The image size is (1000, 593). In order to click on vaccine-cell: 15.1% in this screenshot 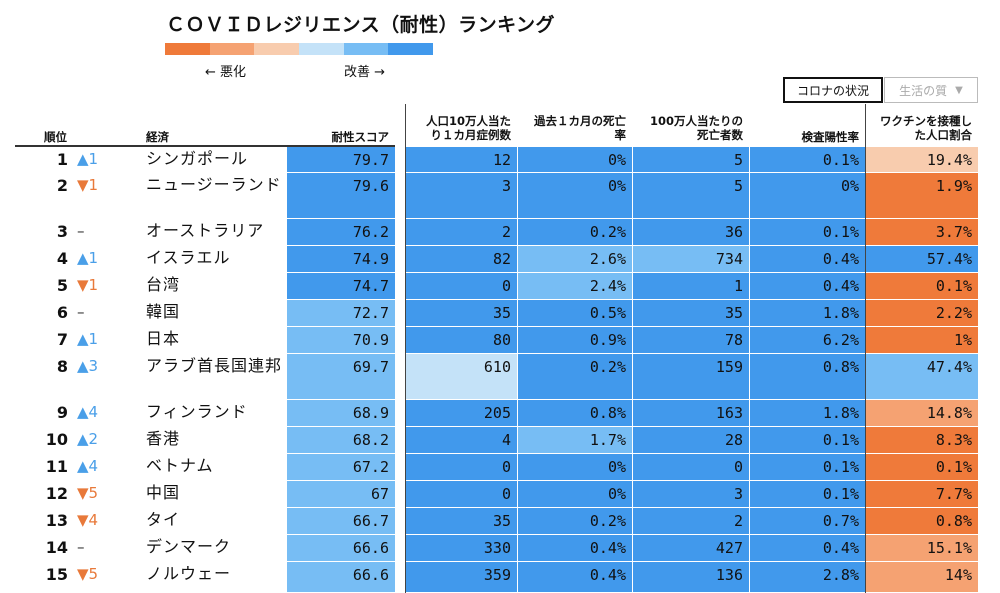, I will do `click(922, 548)`.